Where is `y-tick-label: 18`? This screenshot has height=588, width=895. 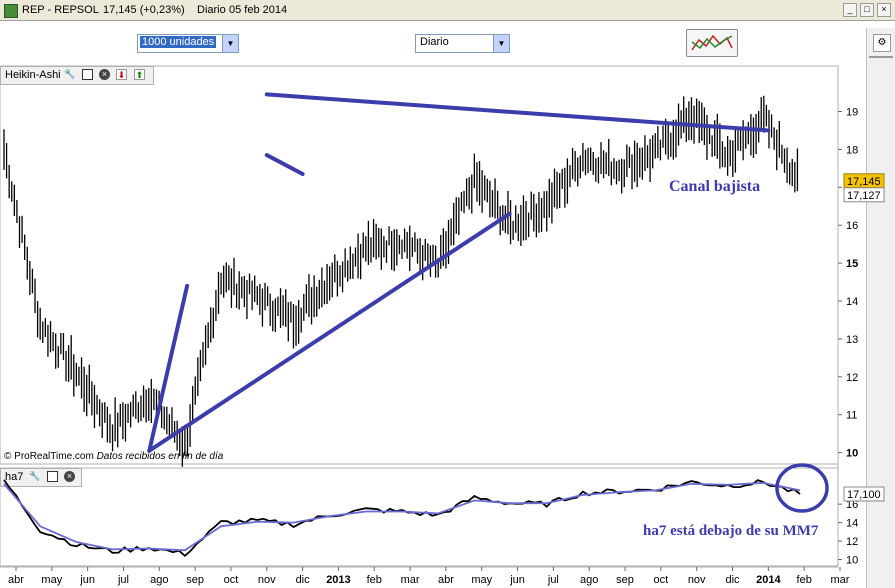 y-tick-label: 18 is located at coordinates (852, 150).